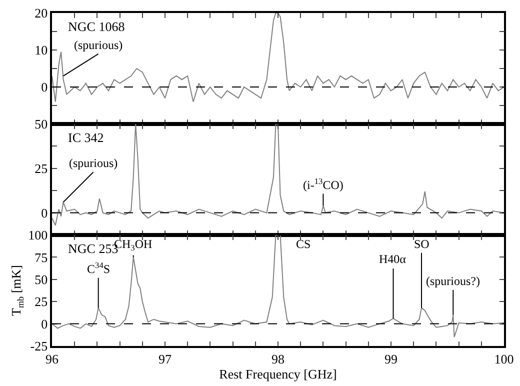 This screenshot has width=520, height=386. Describe the element at coordinates (96, 26) in the screenshot. I see `text: NGC 1068` at that location.